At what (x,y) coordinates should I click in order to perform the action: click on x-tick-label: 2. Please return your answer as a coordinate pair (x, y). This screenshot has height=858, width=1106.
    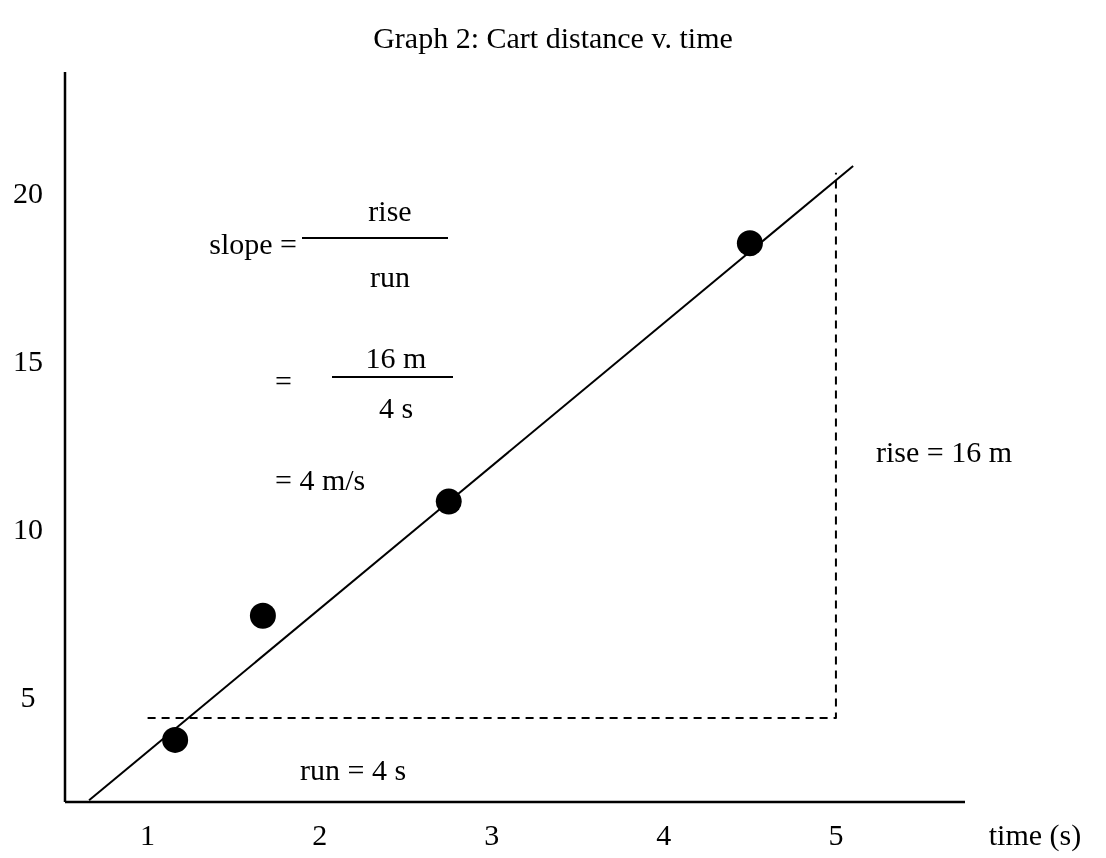
    Looking at the image, I should click on (320, 834).